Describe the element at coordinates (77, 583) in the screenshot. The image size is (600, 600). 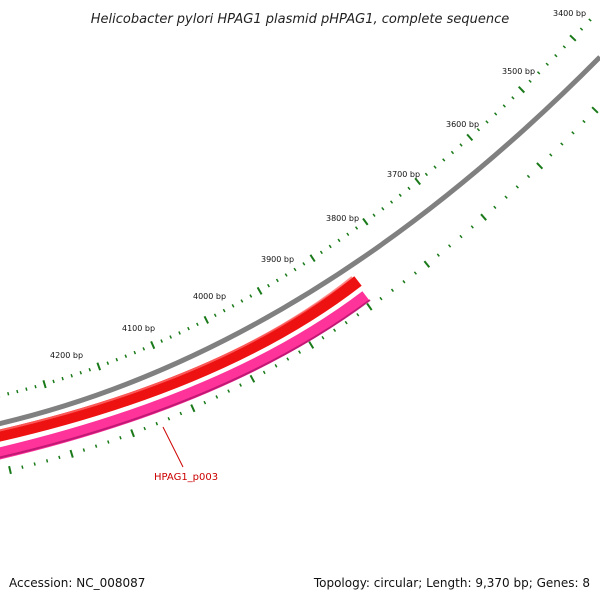
I see `accession-label: Accession: NC_008087` at that location.